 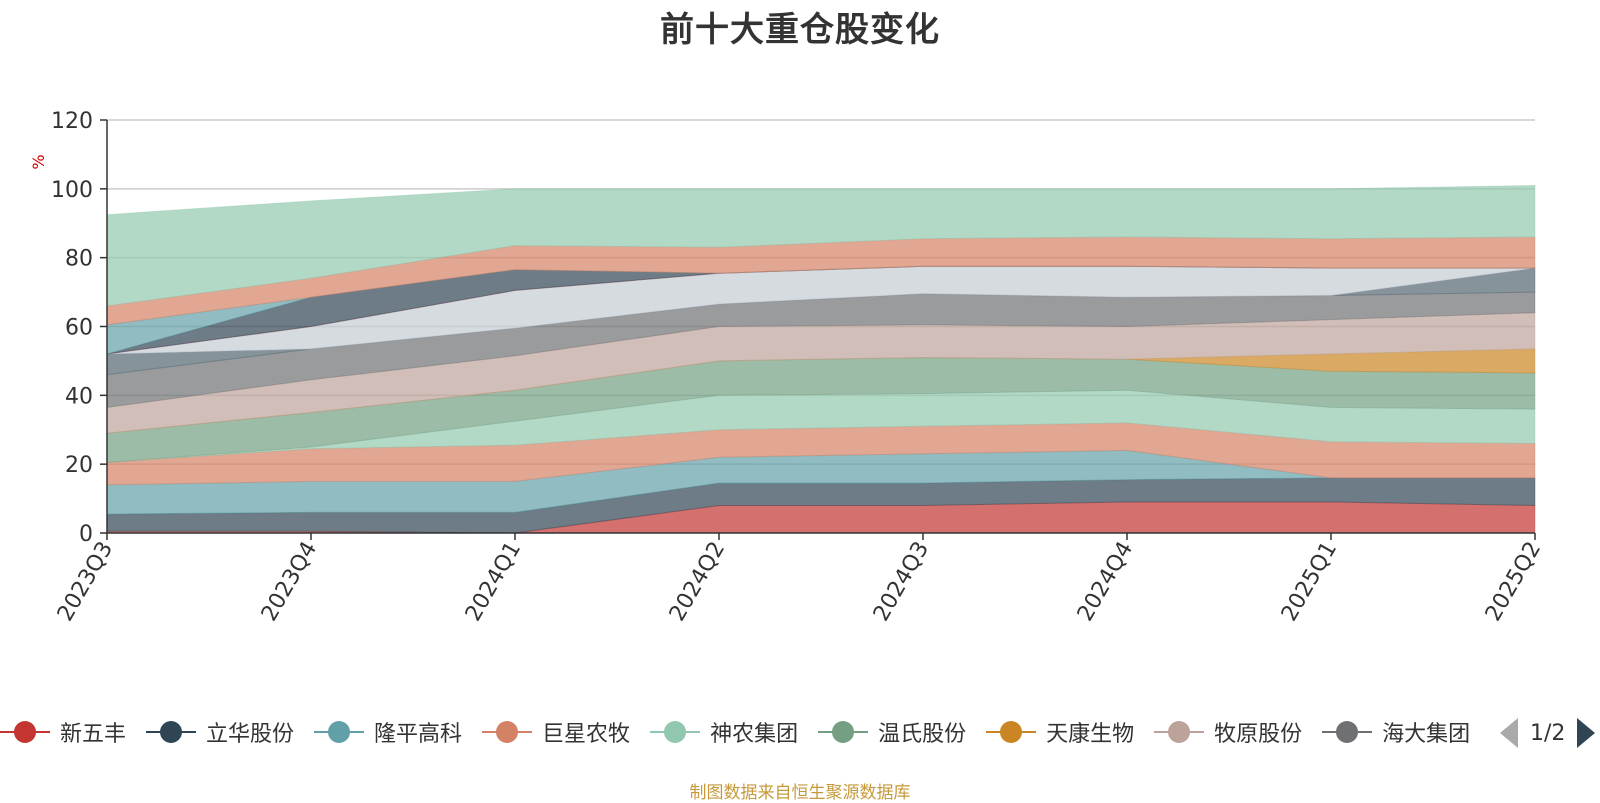 What do you see at coordinates (38, 161) in the screenshot?
I see `y-axis-label: %` at bounding box center [38, 161].